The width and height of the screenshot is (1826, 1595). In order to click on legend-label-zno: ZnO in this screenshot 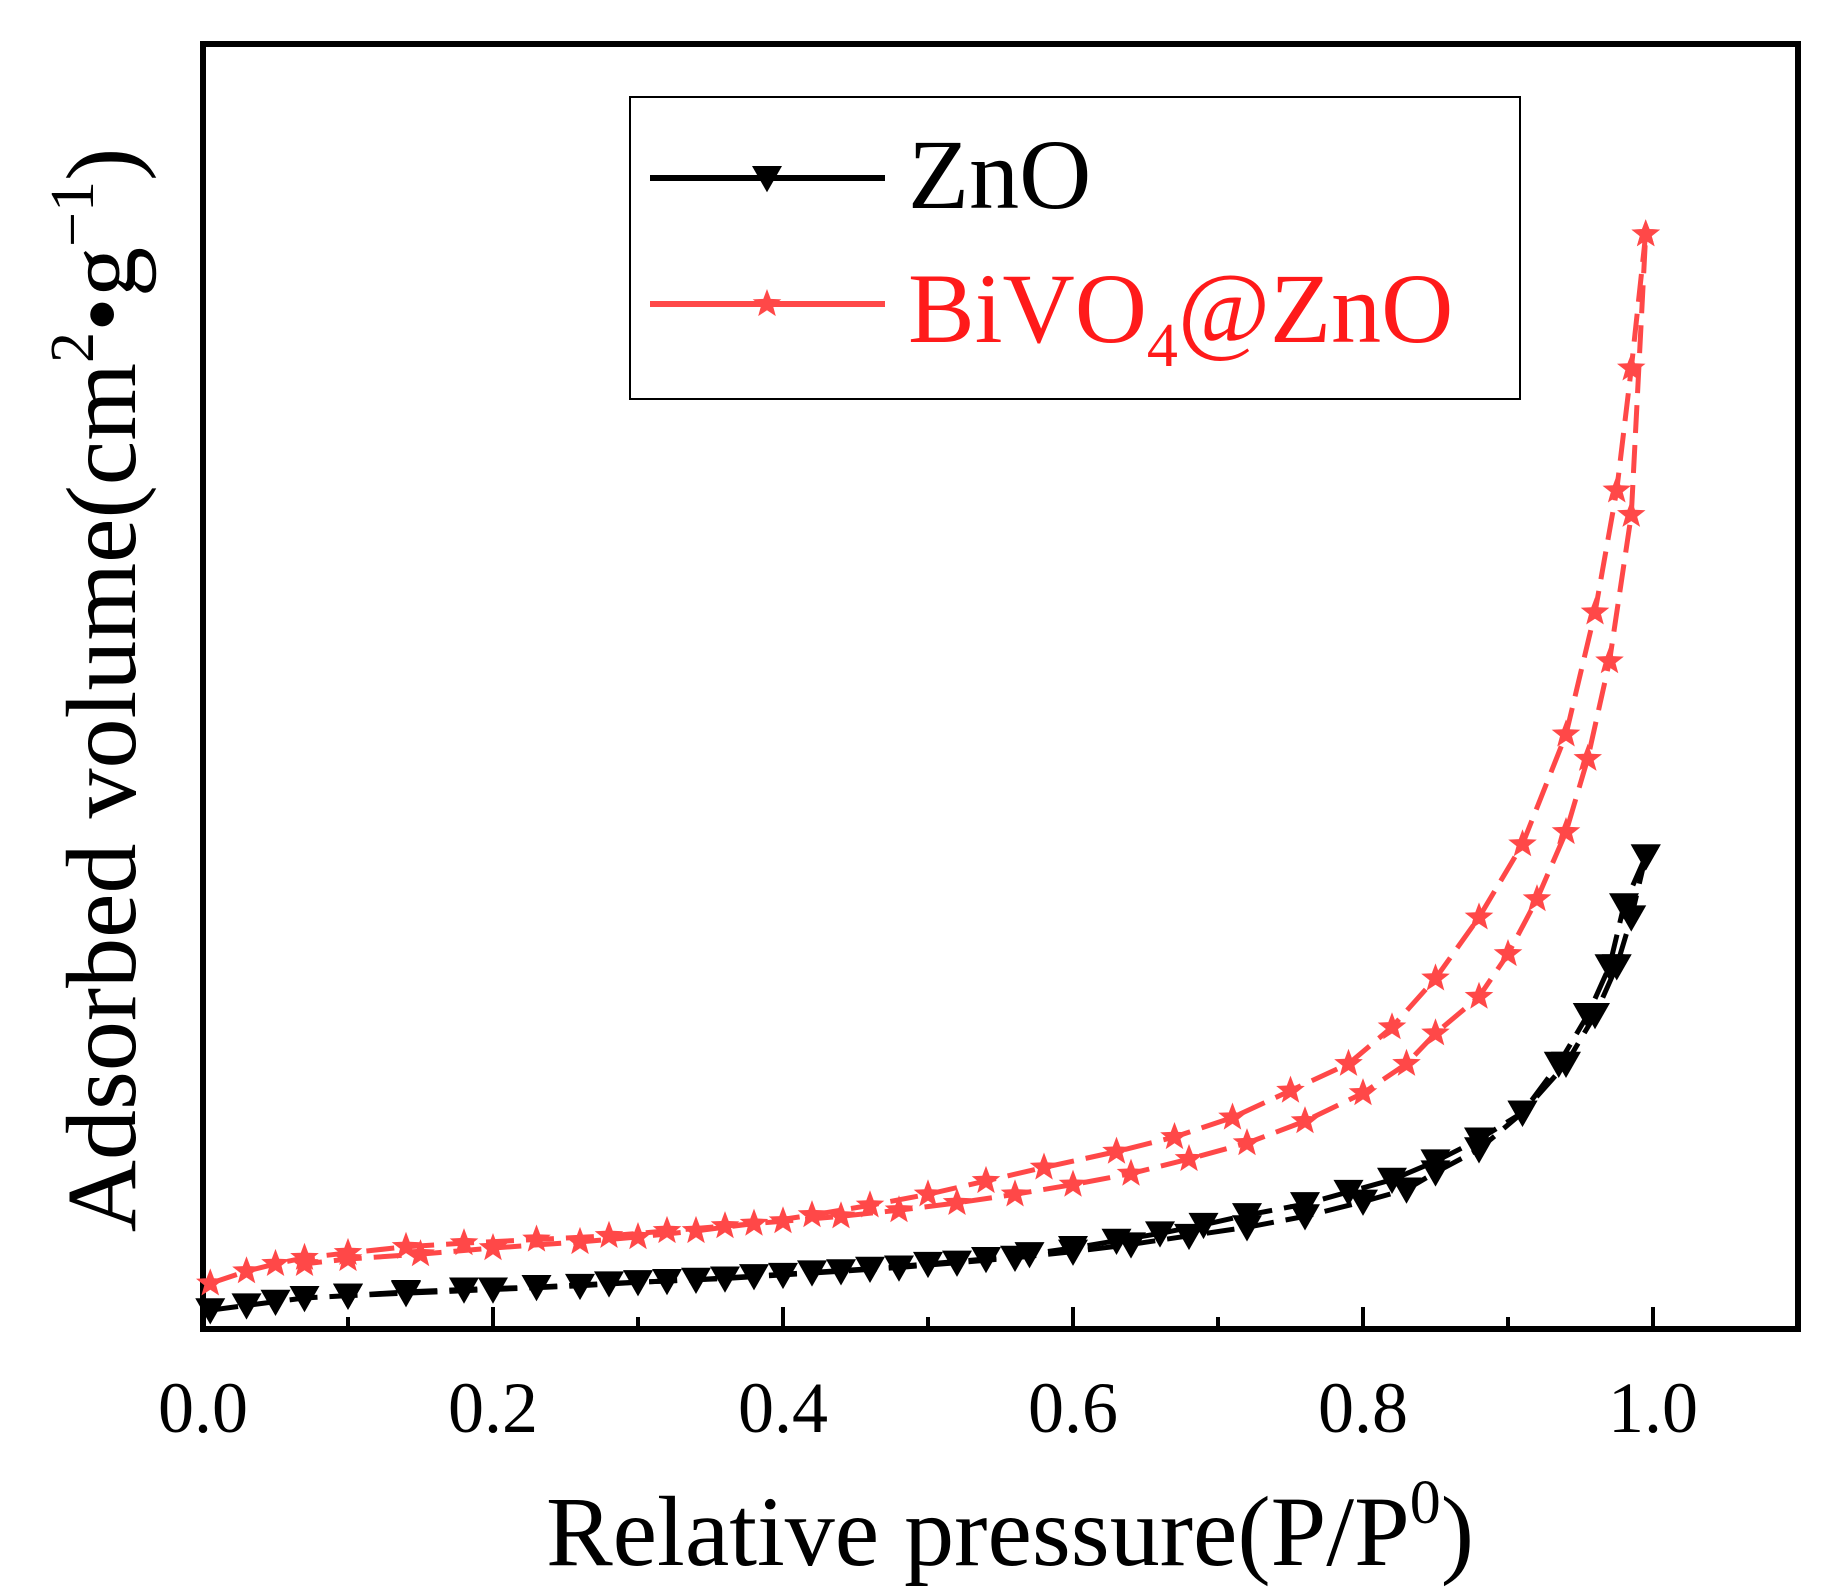, I will do `click(999, 174)`.